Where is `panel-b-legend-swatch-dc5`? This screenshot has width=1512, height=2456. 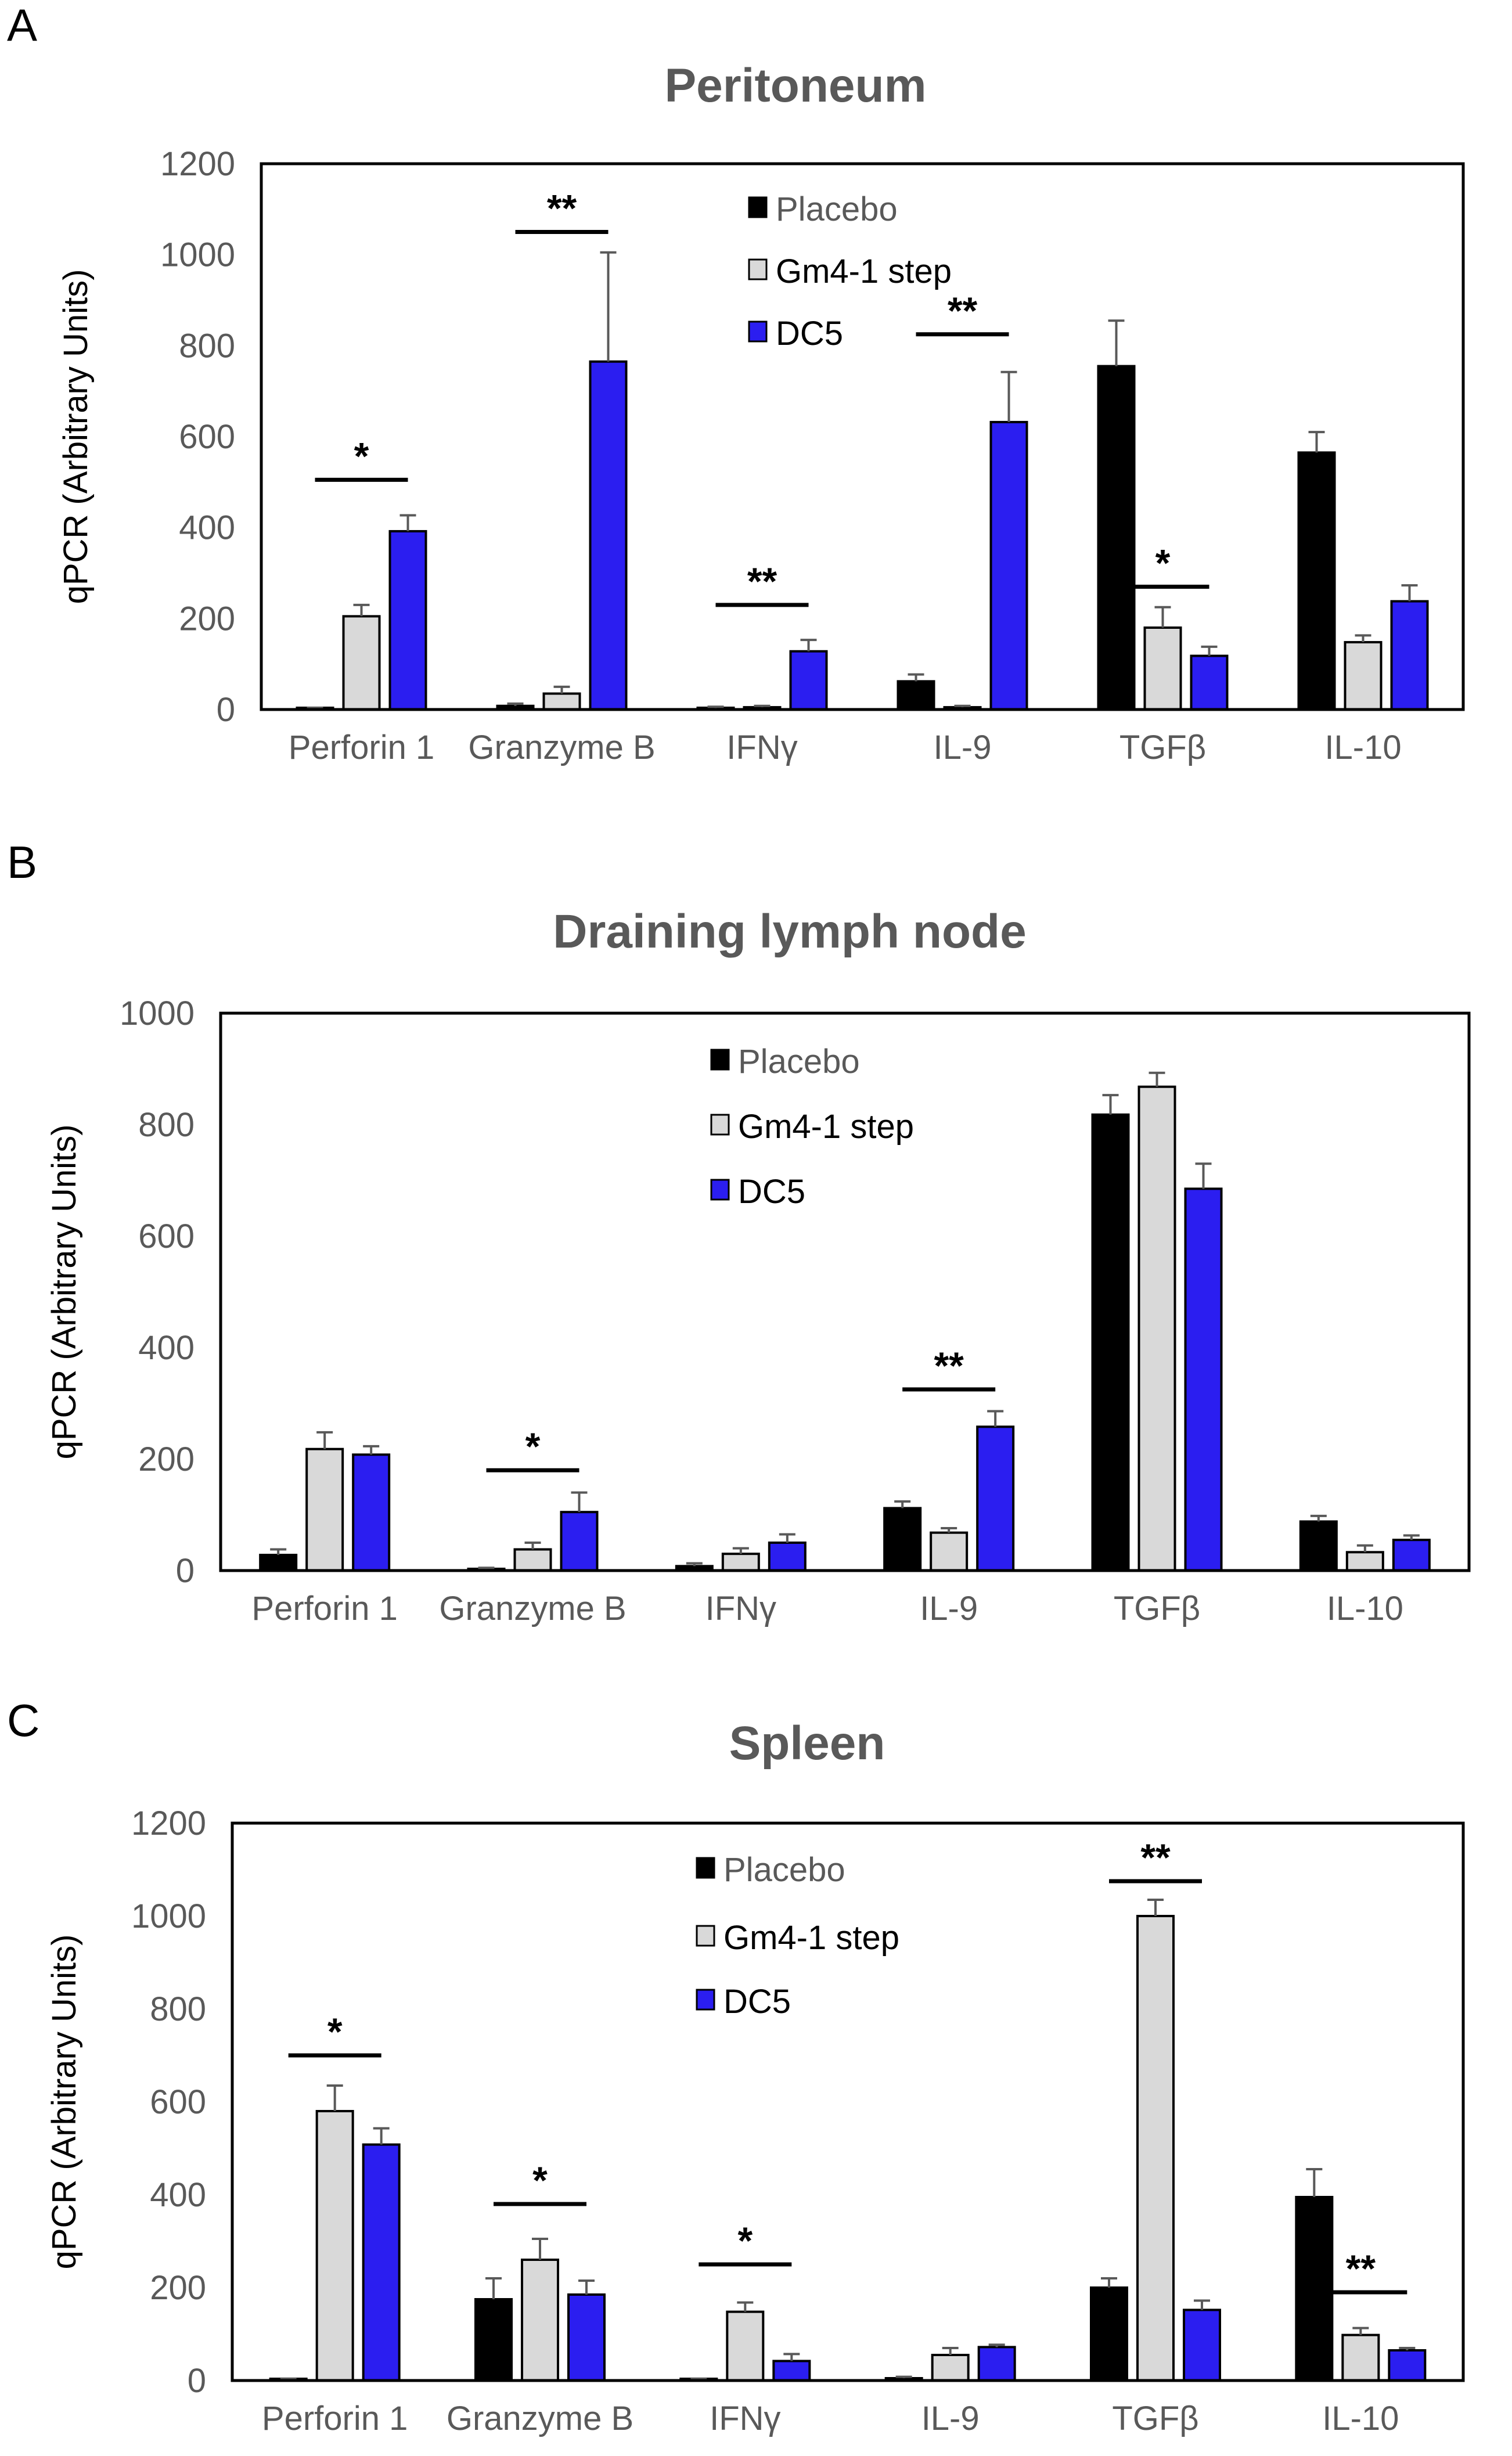
panel-b-legend-swatch-dc5 is located at coordinates (720, 1190).